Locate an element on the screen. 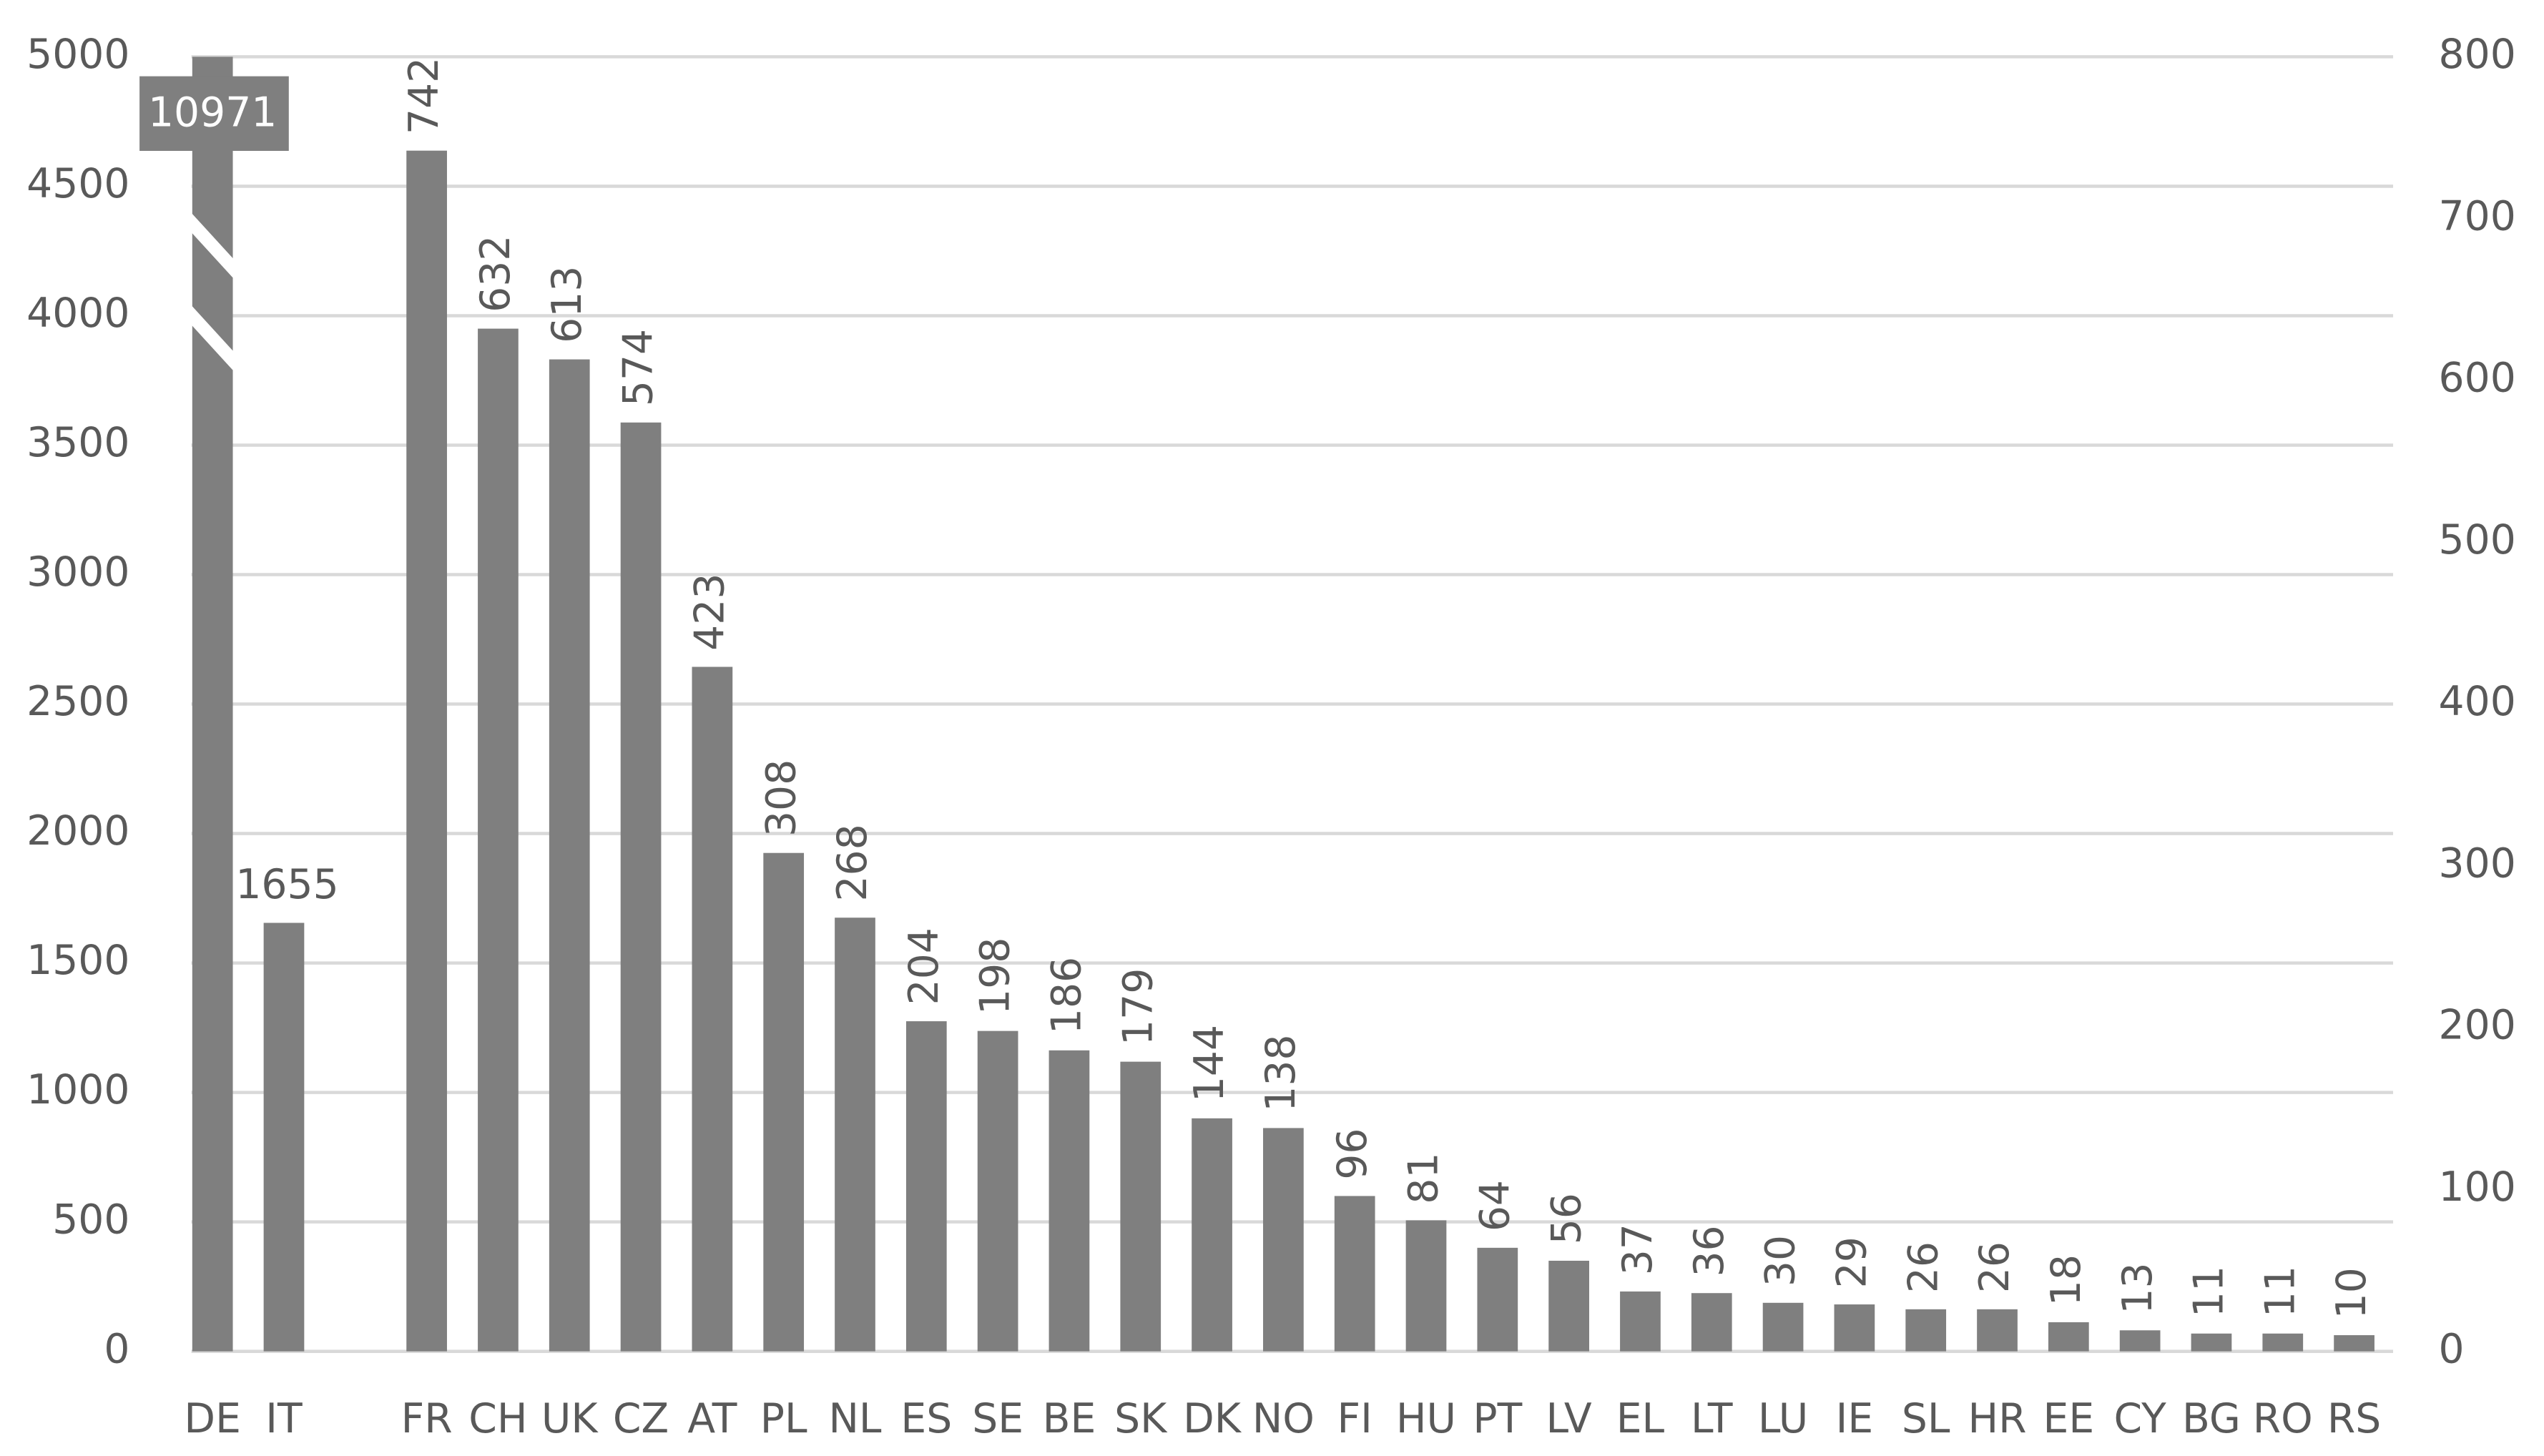 The width and height of the screenshot is (2544, 1456). x-tick-label: LU is located at coordinates (1783, 1418).